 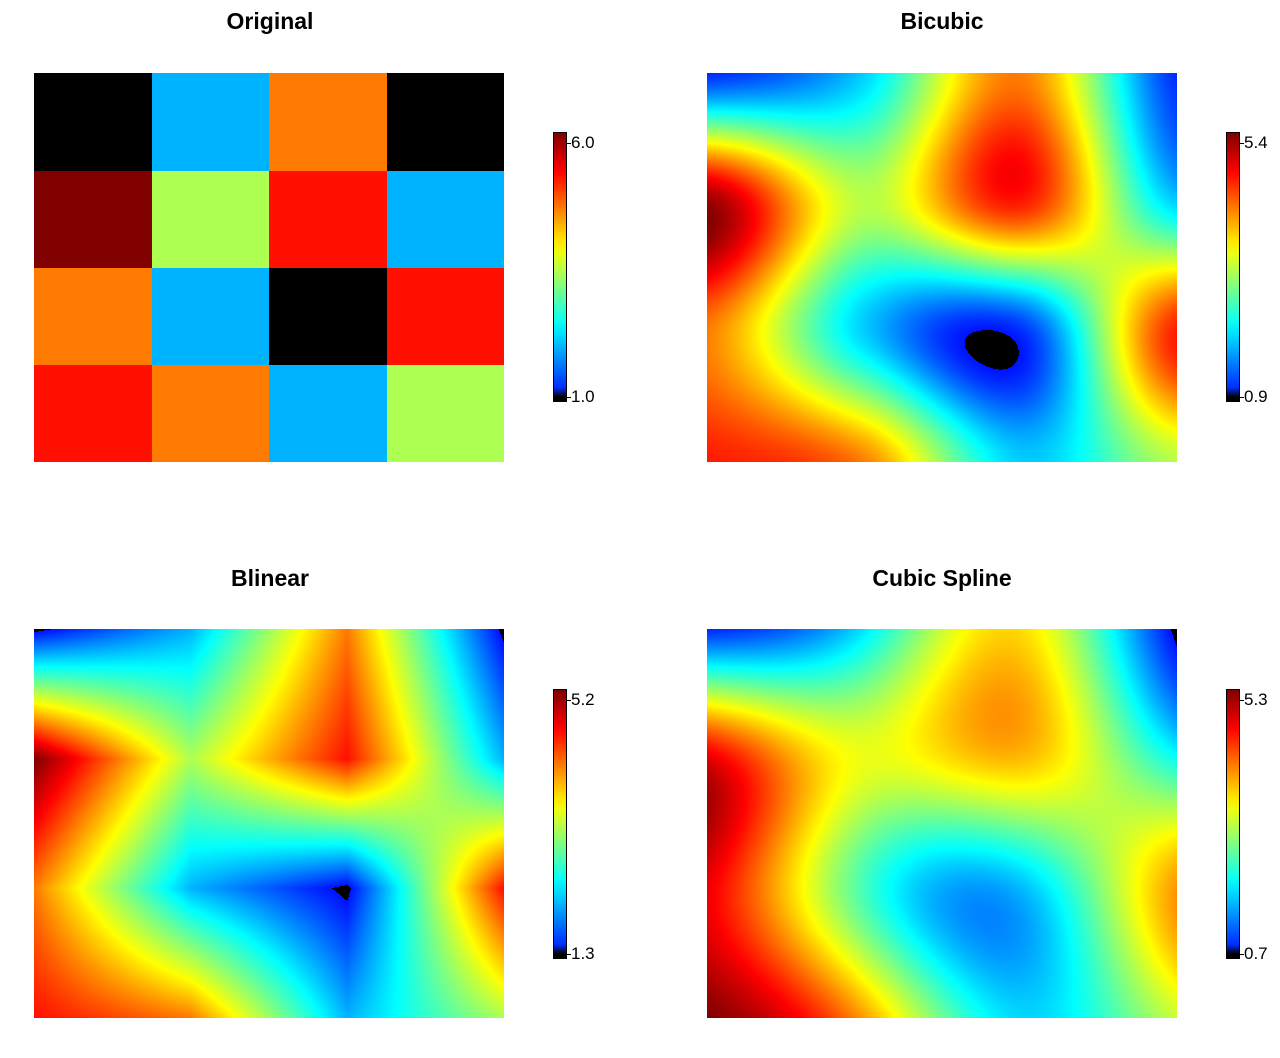 I want to click on heatmap-cubic-spline, so click(x=942, y=823).